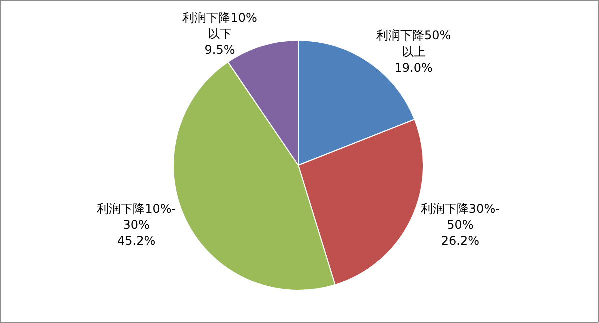 This screenshot has width=599, height=323. What do you see at coordinates (136, 217) in the screenshot?
I see `slice-label: 利润下降10%- 30%` at bounding box center [136, 217].